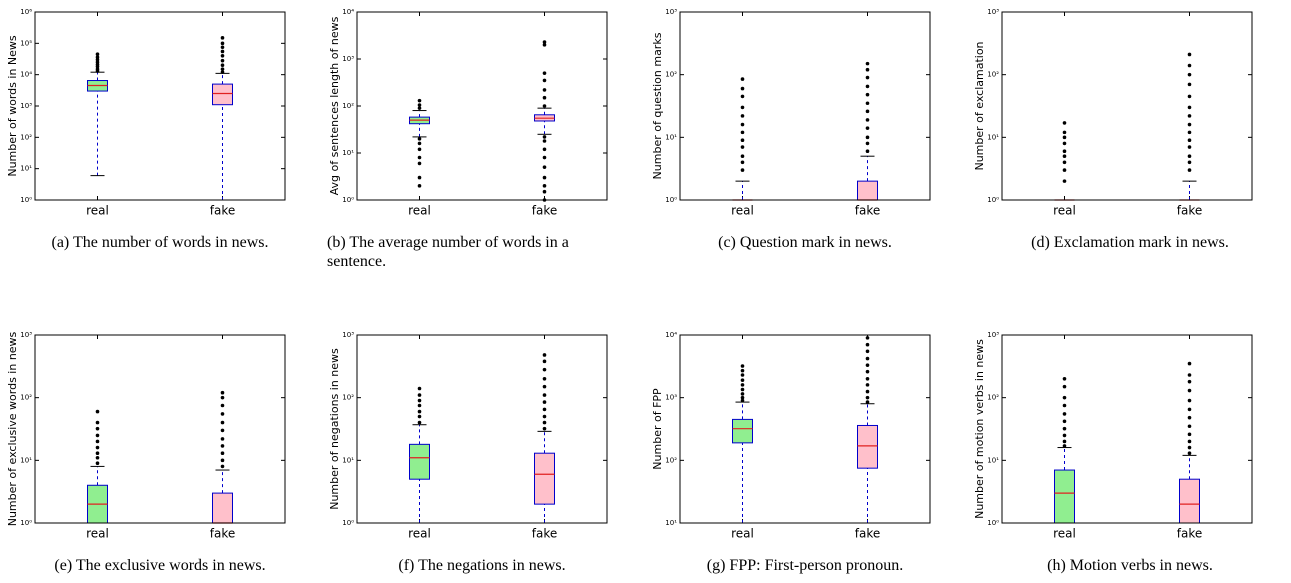 The height and width of the screenshot is (583, 1291). Describe the element at coordinates (12, 428) in the screenshot. I see `y-axis-label: Number of exclusive words in news` at that location.